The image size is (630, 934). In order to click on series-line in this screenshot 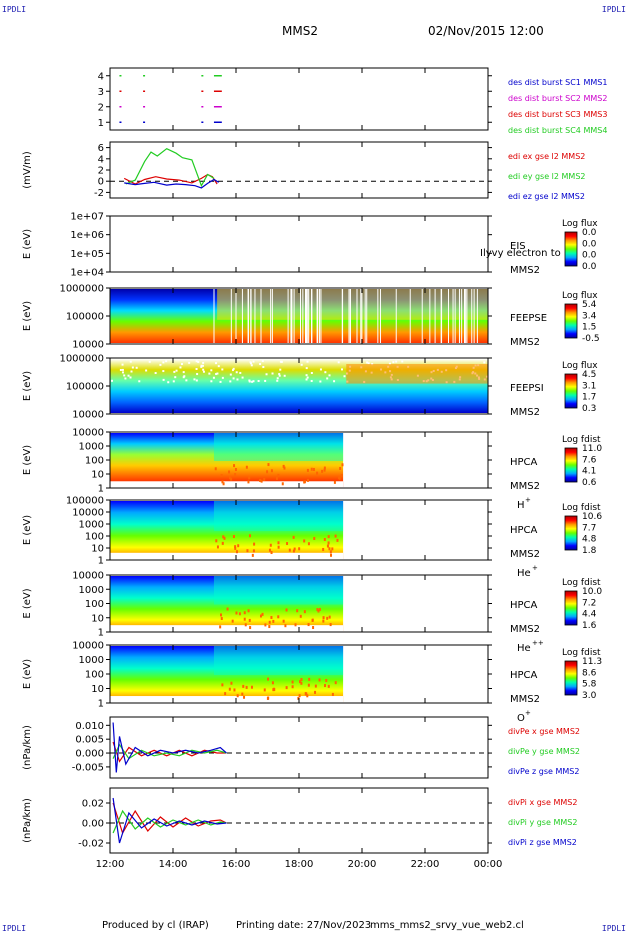, I will do `click(169, 818)`.